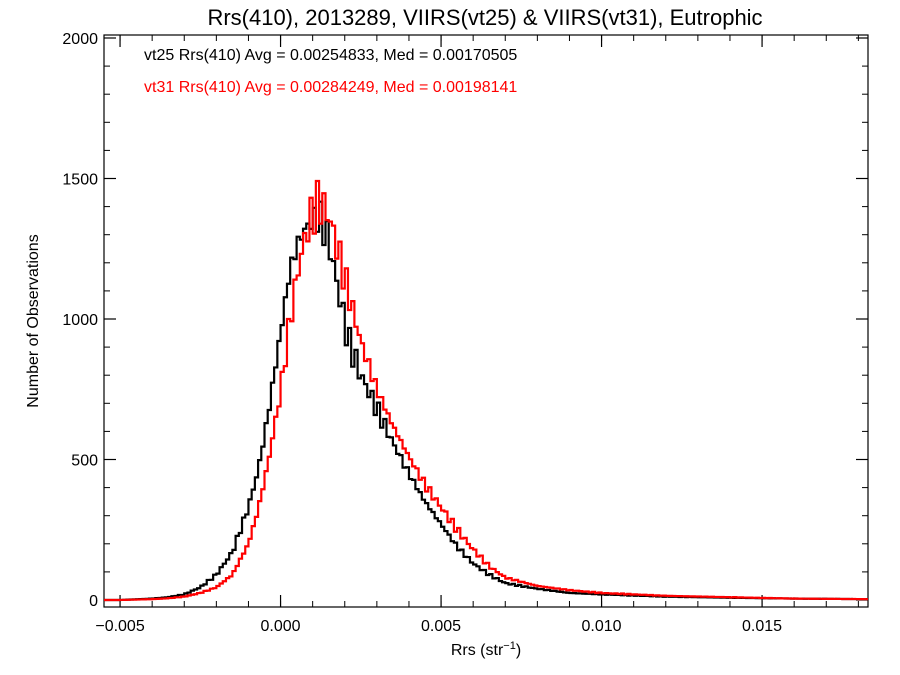 The width and height of the screenshot is (900, 675). Describe the element at coordinates (477, 650) in the screenshot. I see `x-axis-label-main: Rrs (str` at that location.